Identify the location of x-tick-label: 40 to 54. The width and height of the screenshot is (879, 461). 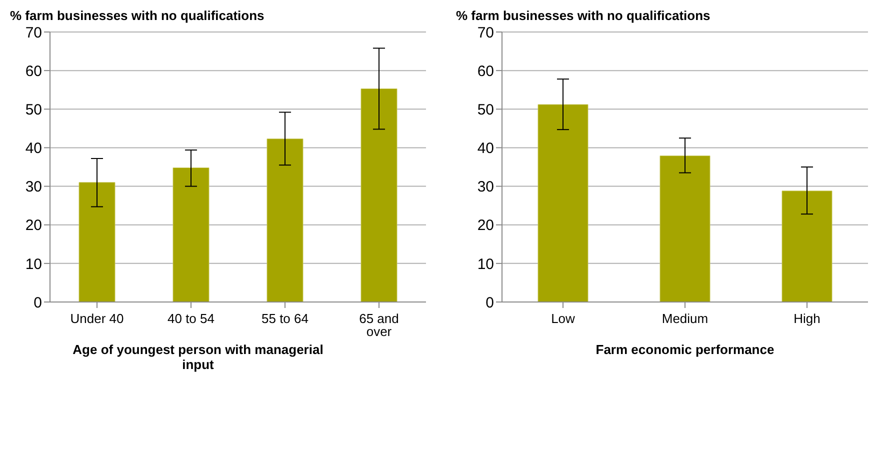
(191, 318).